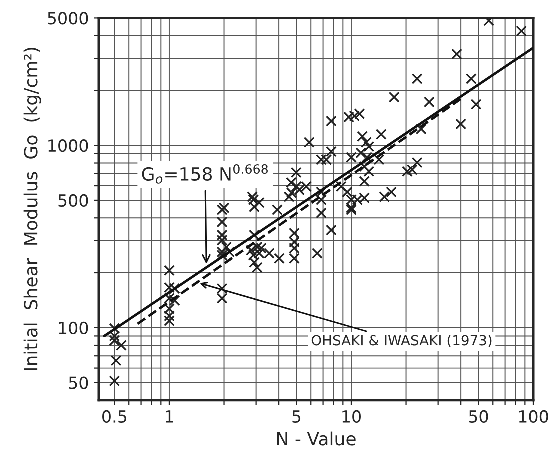  I want to click on y-tick-label: 50, so click(78, 383).